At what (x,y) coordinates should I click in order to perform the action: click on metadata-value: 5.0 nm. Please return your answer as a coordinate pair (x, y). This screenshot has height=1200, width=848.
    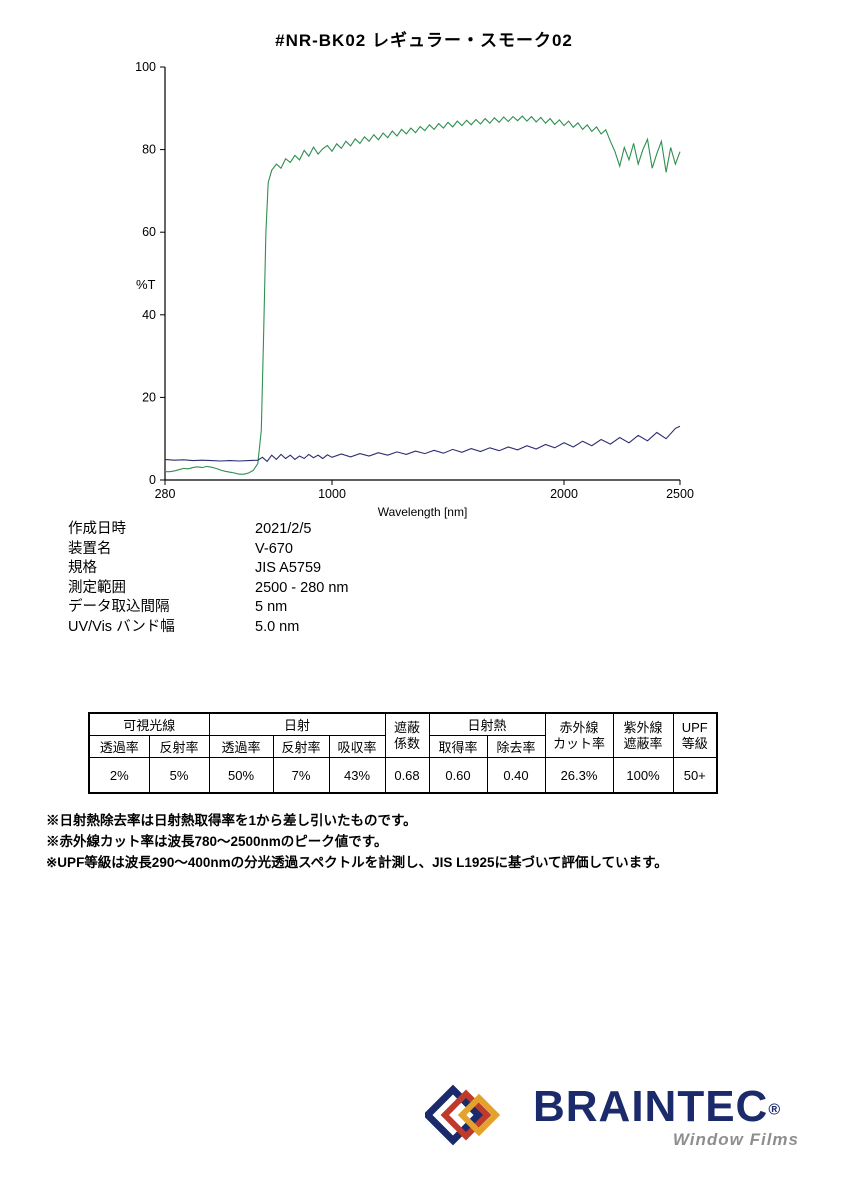
    Looking at the image, I should click on (277, 626).